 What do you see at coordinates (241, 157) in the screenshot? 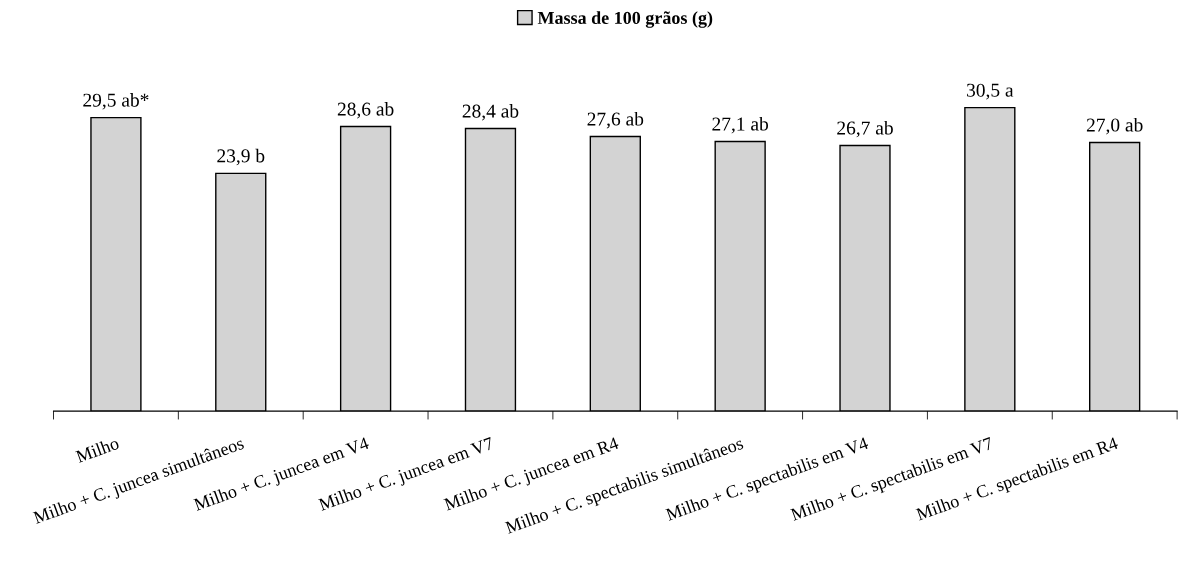
I see `data-label: 23,9 b` at bounding box center [241, 157].